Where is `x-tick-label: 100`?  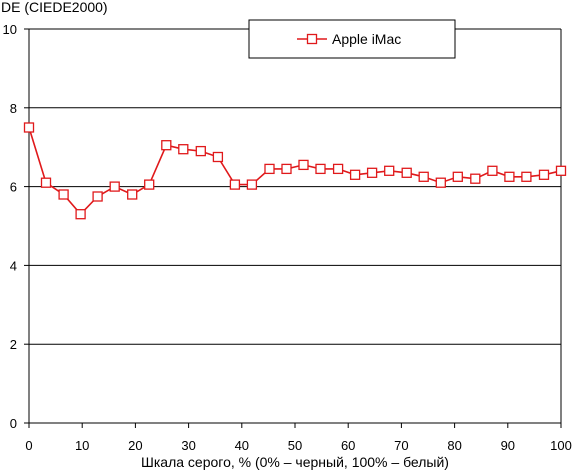
x-tick-label: 100 is located at coordinates (561, 445).